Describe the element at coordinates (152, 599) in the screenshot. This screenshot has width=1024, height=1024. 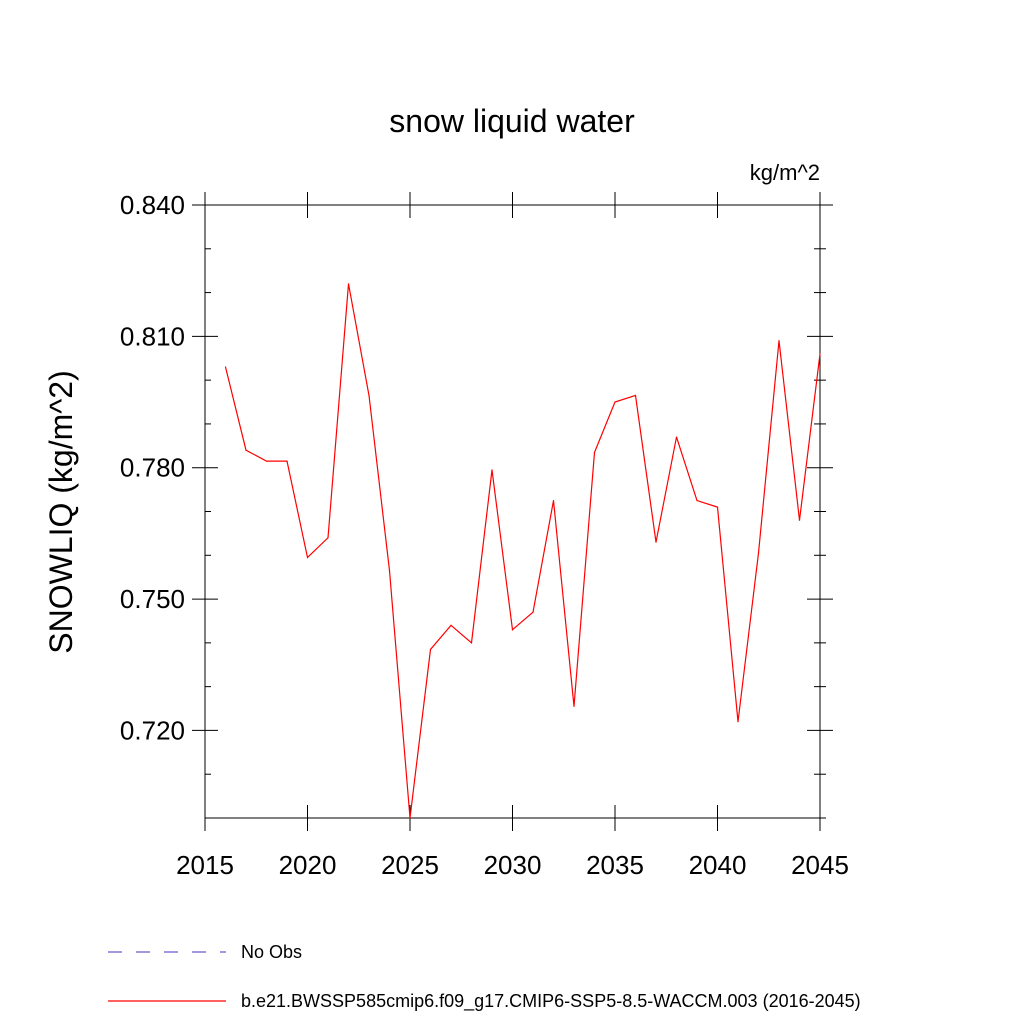
I see `y-tick-label: 0.750` at that location.